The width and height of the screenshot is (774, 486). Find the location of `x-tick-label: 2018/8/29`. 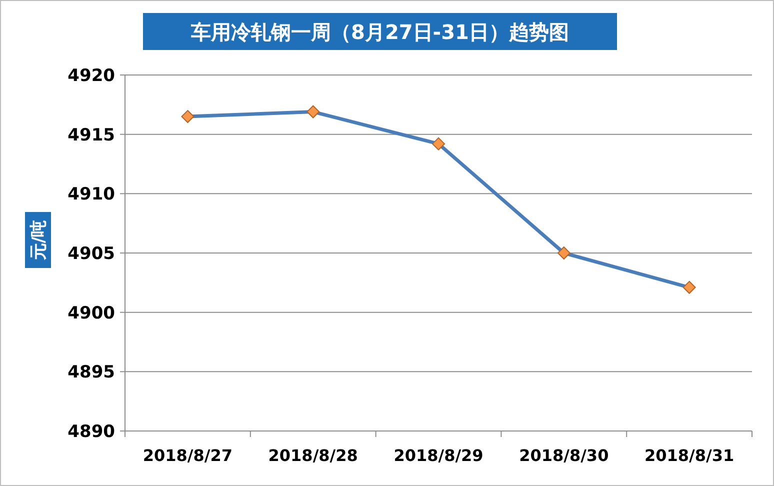

x-tick-label: 2018/8/29 is located at coordinates (439, 455).